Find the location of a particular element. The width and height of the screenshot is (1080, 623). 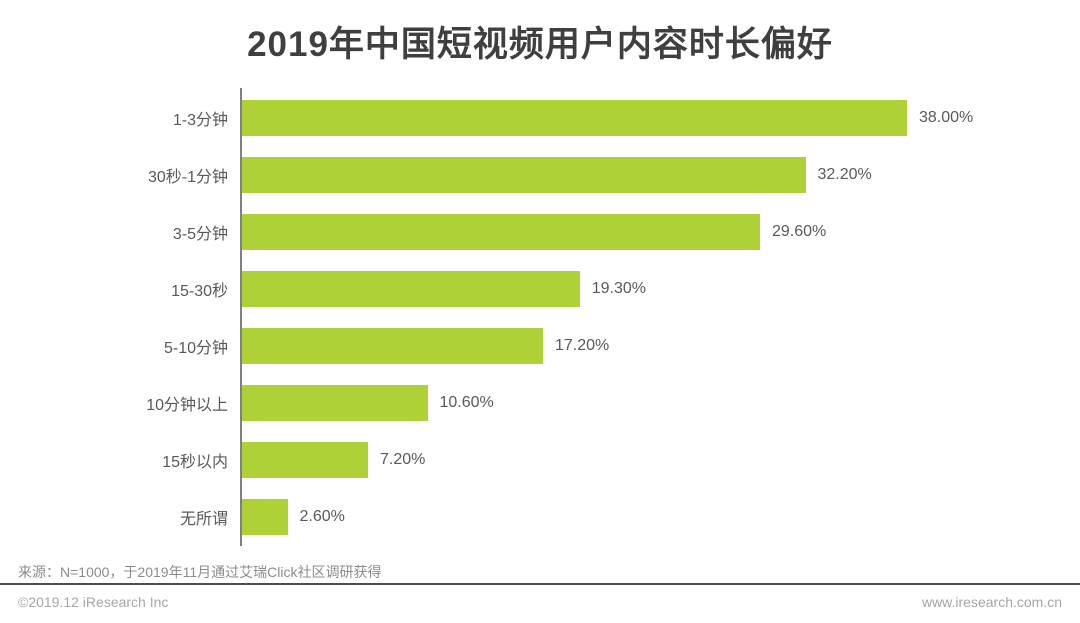

chart-title: 2019年中国短视频用户内容时长偏好 is located at coordinates (540, 44).